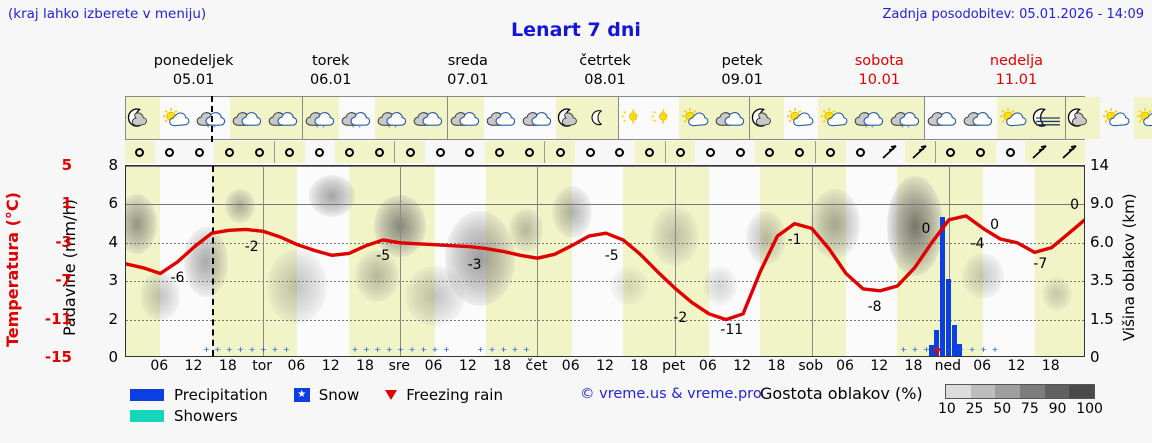 This screenshot has width=1152, height=443. Describe the element at coordinates (732, 329) in the screenshot. I see `temperature-point-label: -11` at that location.